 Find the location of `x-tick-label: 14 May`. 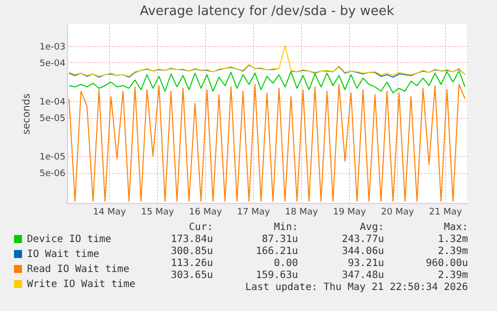

x-tick-label: 14 May is located at coordinates (110, 213).